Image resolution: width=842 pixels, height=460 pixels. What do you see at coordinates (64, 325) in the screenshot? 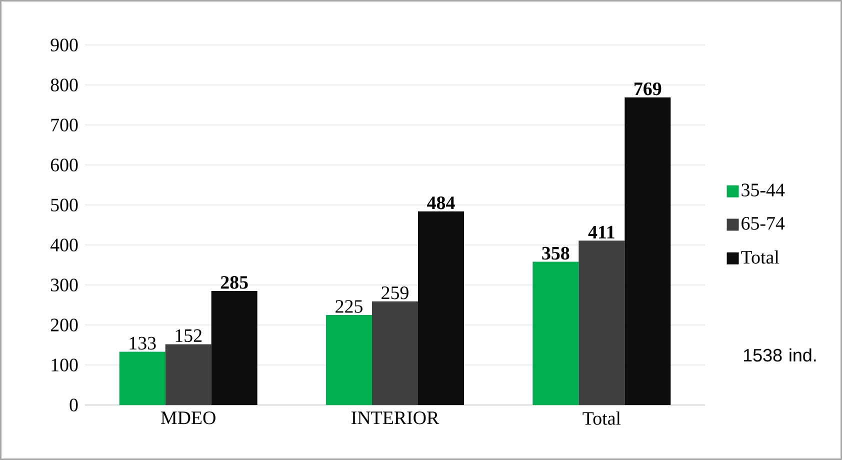
I see `y-tick-label: 200` at bounding box center [64, 325].